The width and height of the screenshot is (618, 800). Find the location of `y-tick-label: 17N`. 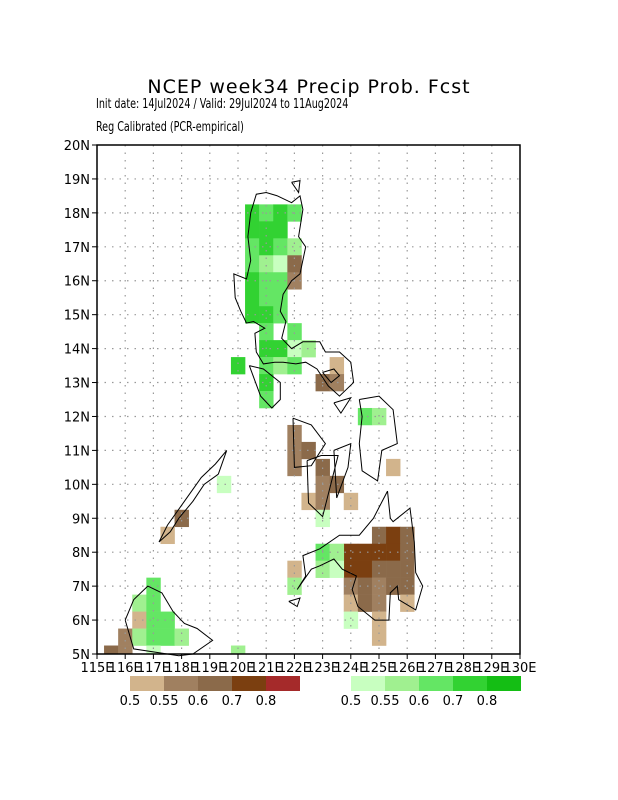

y-tick-label: 17N is located at coordinates (77, 248).